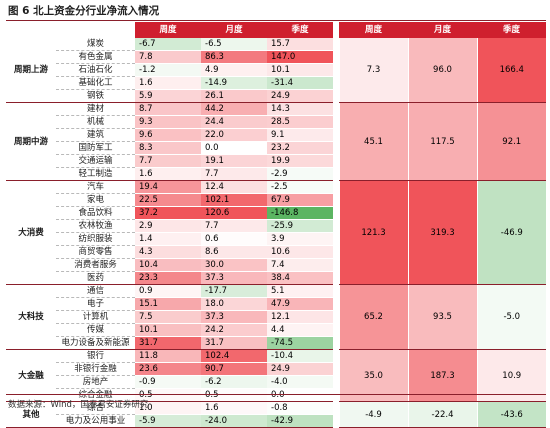  What do you see at coordinates (300, 317) in the screenshot?
I see `quarter-value: 12.1` at bounding box center [300, 317].